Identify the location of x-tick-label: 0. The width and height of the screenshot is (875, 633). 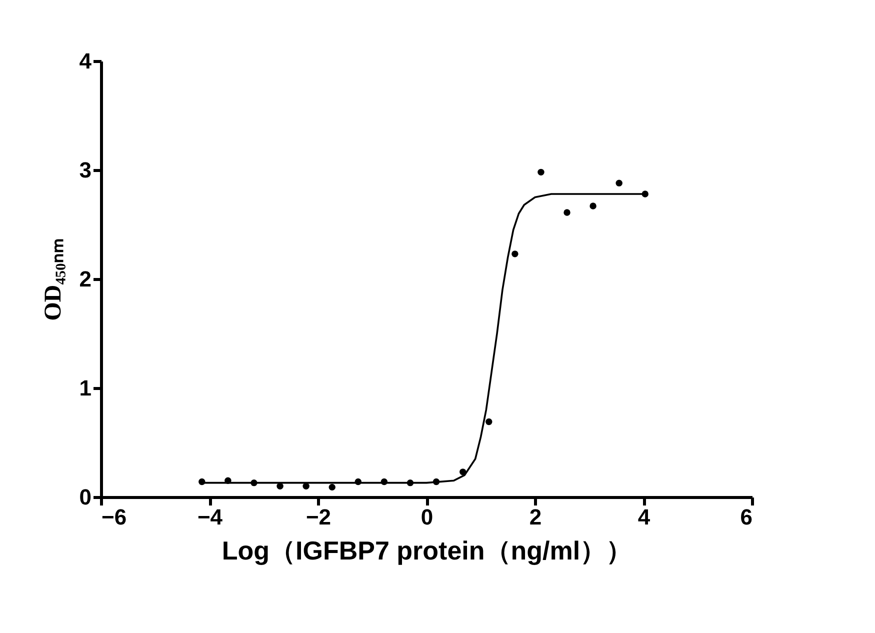
(427, 517).